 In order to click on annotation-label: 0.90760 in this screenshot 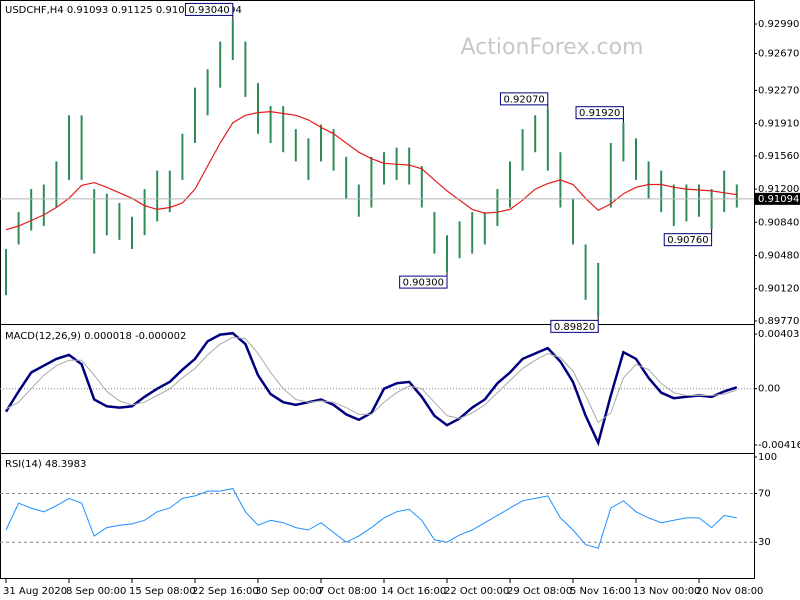, I will do `click(687, 240)`.